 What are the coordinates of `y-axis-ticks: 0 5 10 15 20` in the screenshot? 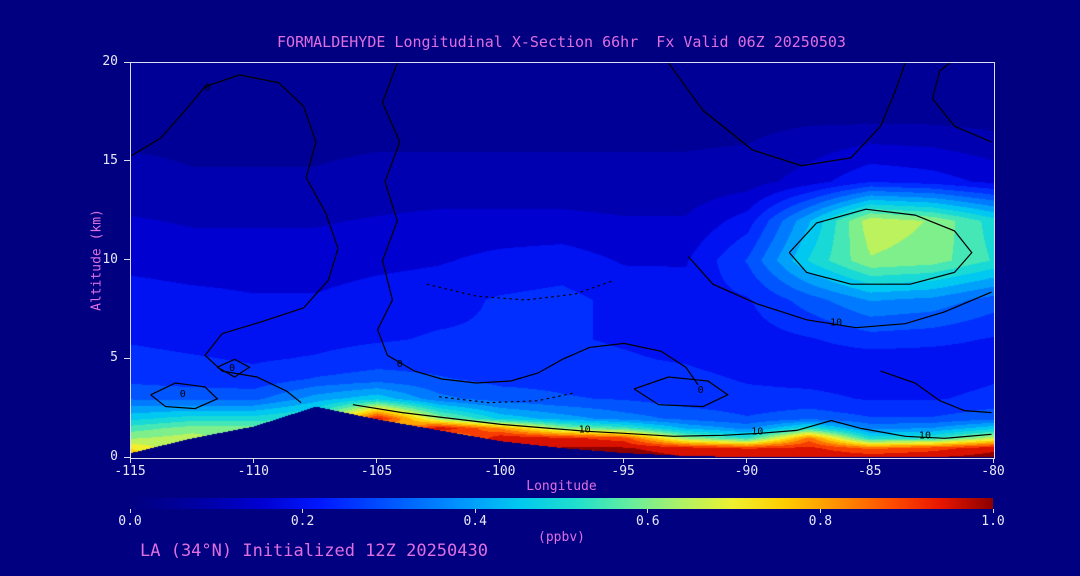 It's located at (65, 259).